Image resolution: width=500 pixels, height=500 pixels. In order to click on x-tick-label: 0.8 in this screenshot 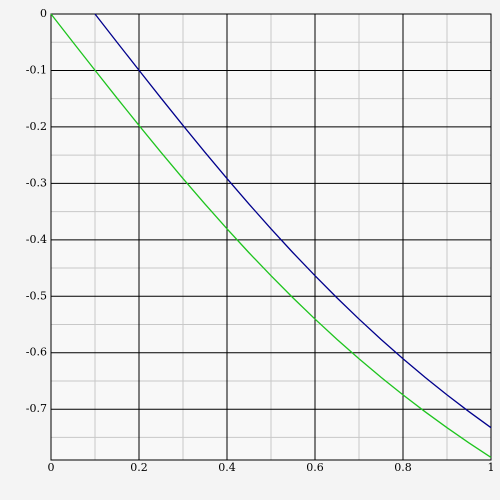, I will do `click(403, 467)`.